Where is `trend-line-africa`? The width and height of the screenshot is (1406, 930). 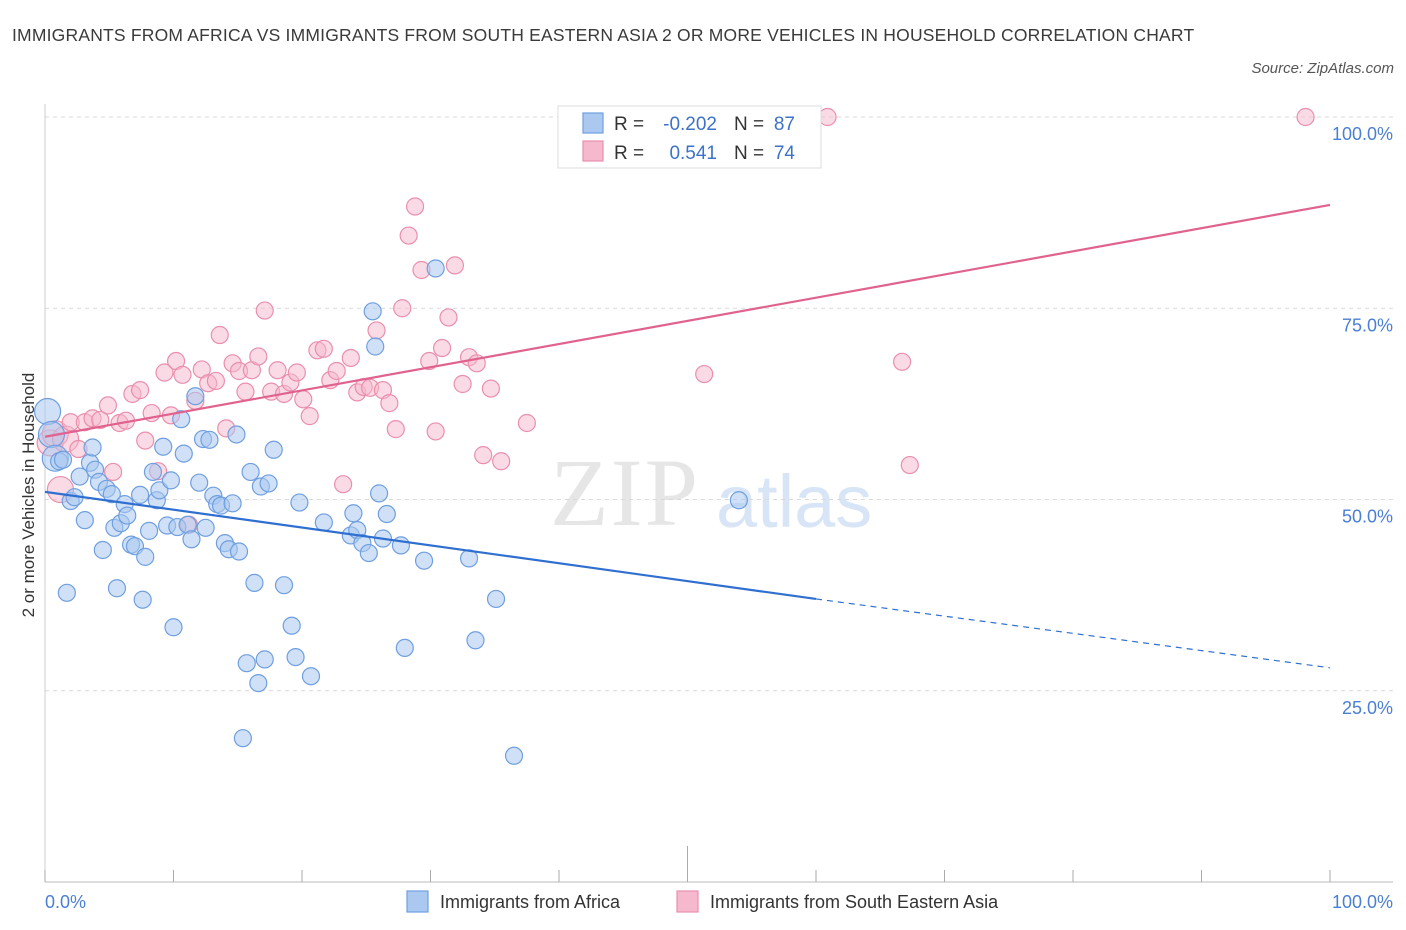
trend-line-africa is located at coordinates (430, 545).